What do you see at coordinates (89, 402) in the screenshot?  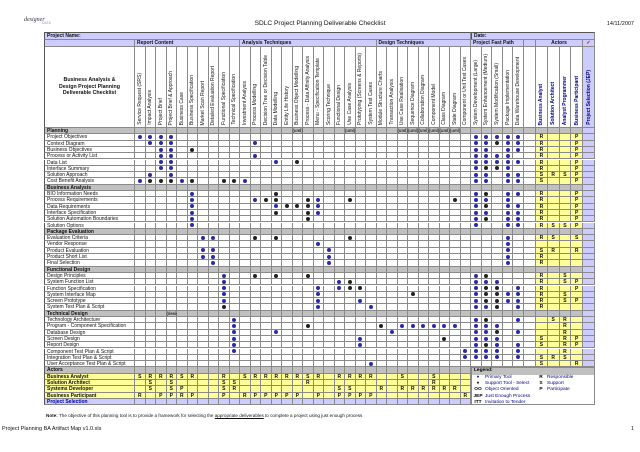 I see `project-selection-row: Project Selection` at bounding box center [89, 402].